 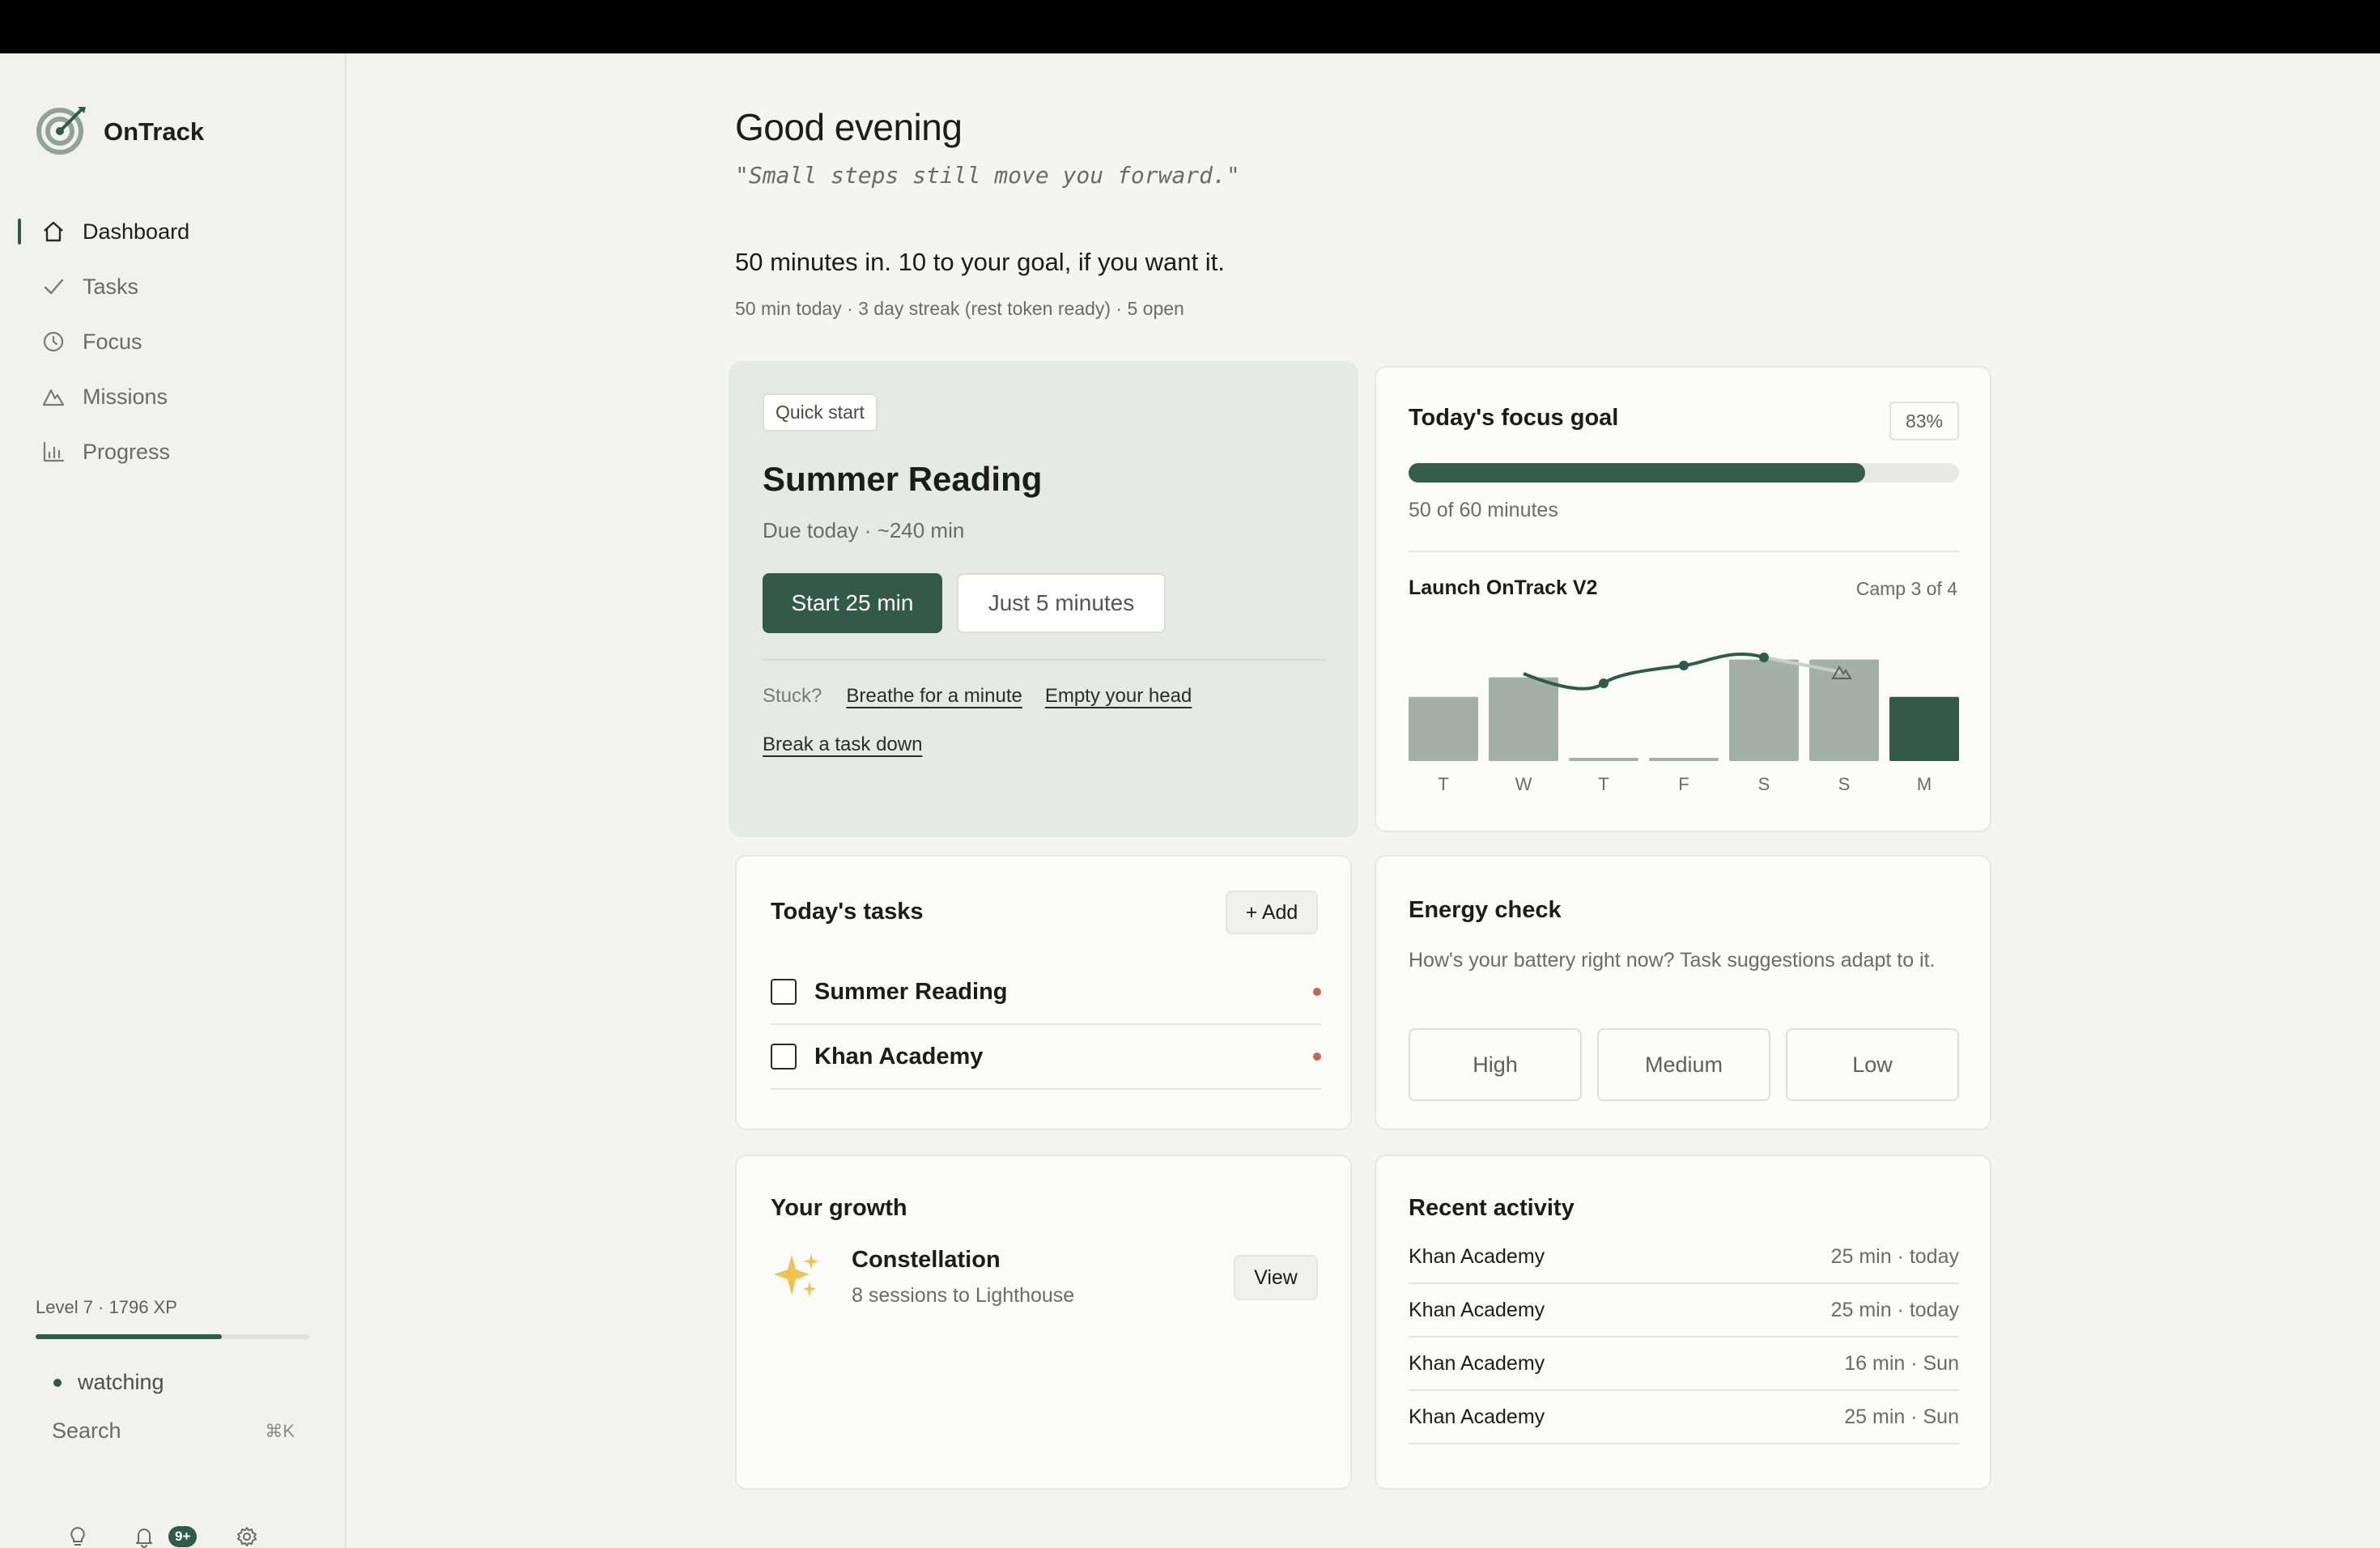 What do you see at coordinates (1523, 784) in the screenshot?
I see `chart-day-label: W` at bounding box center [1523, 784].